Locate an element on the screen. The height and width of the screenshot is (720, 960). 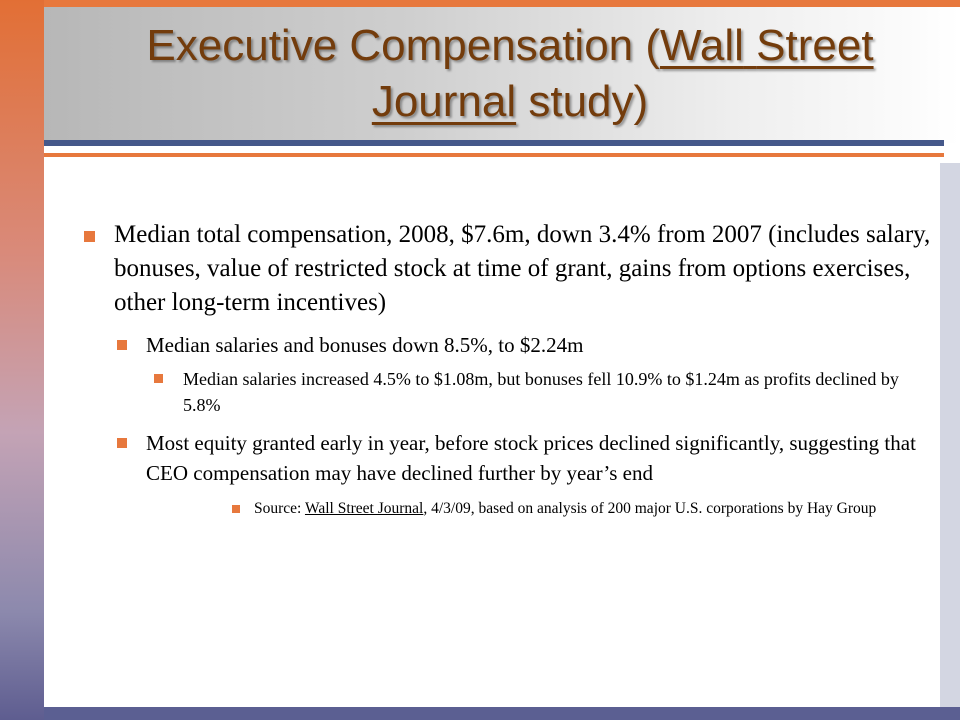
right-edge-strip is located at coordinates (950, 441).